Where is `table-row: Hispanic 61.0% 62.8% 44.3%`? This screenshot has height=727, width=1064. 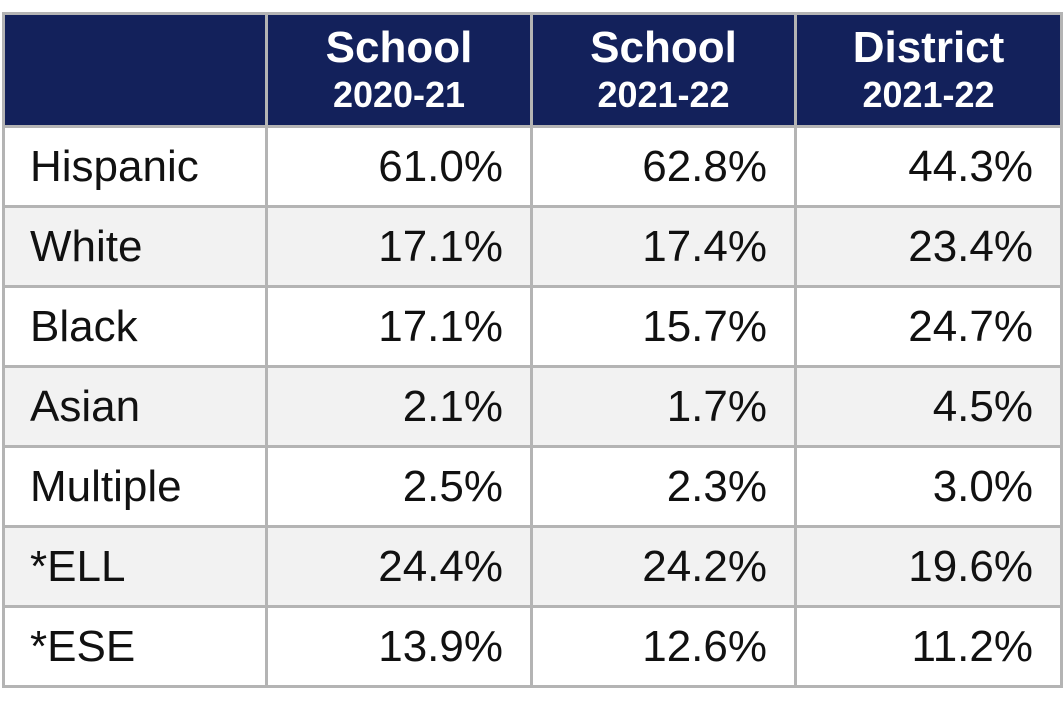 table-row: Hispanic 61.0% 62.8% 44.3% is located at coordinates (532, 166).